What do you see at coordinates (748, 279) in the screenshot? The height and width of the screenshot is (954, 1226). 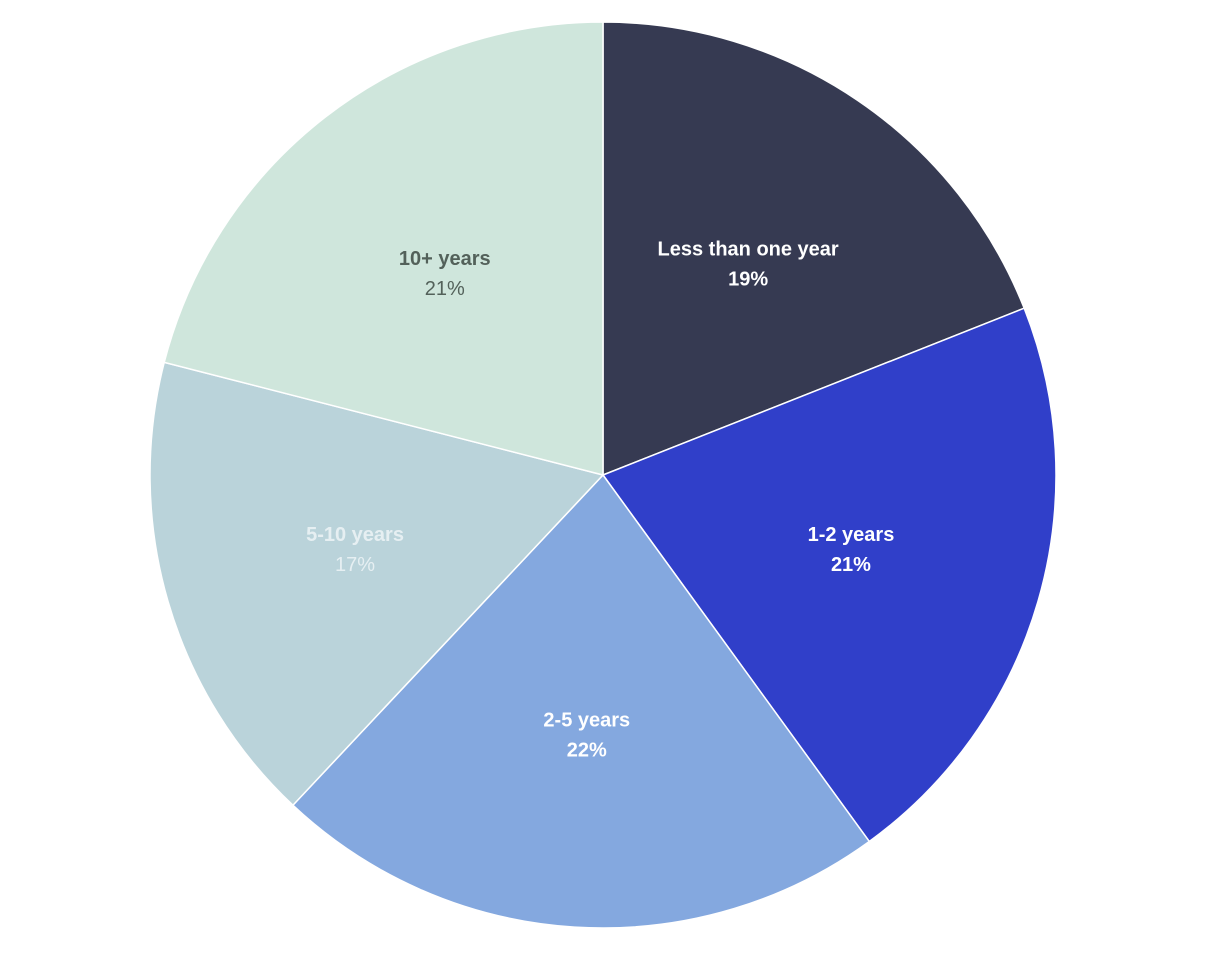 I see `slice-value-less-than-one-year: 19%` at bounding box center [748, 279].